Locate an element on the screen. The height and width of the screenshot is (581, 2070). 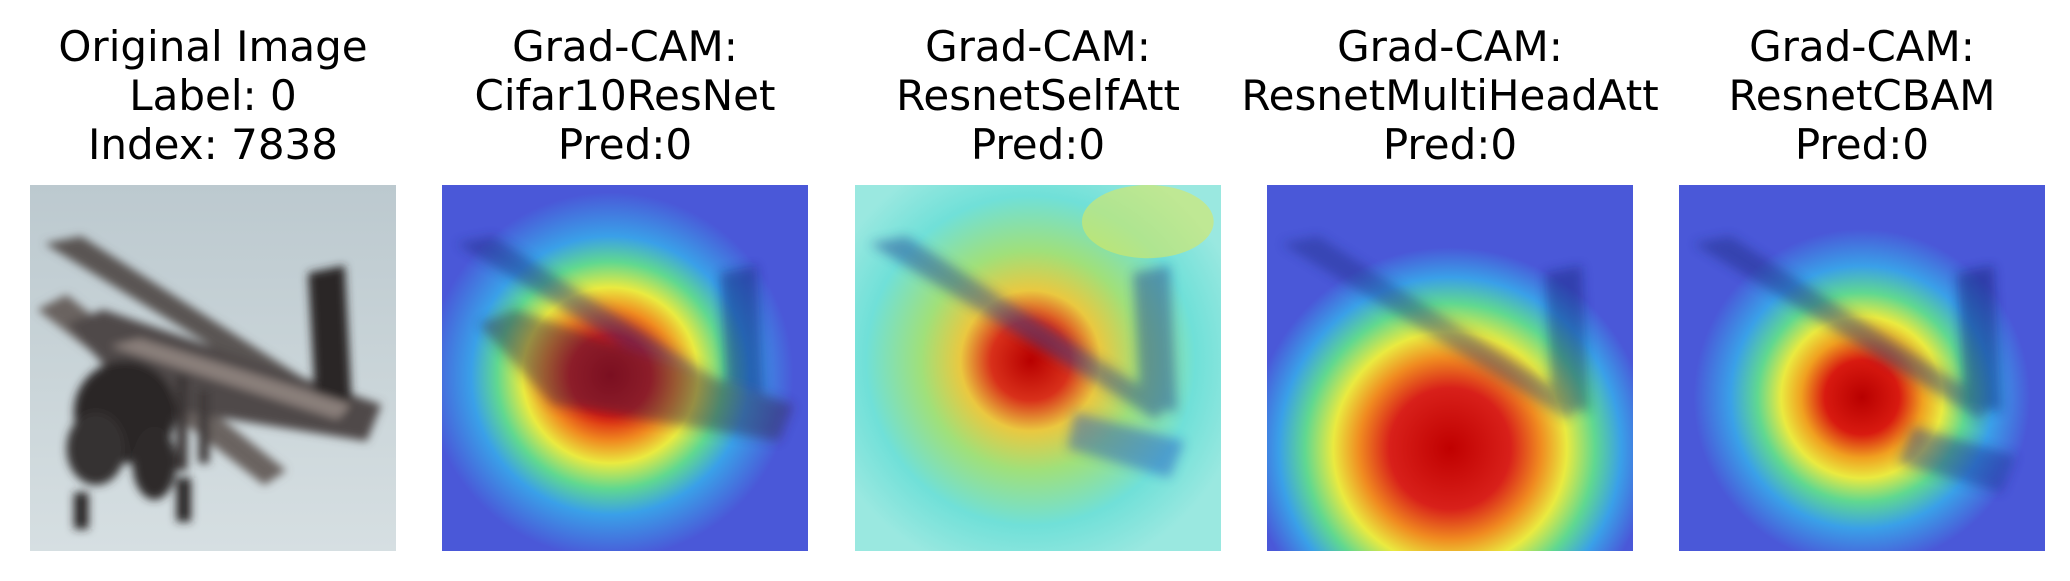
panel-title: Grad-CAM: ResnetSelfAtt Pred:0 is located at coordinates (1038, 95).